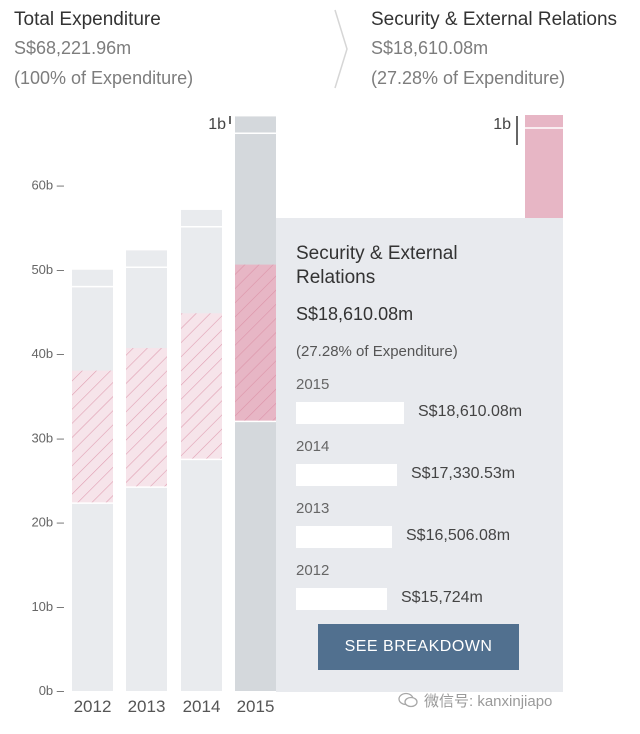 This screenshot has width=640, height=734. Describe the element at coordinates (47, 437) in the screenshot. I see `y-tick-label: 30b –` at that location.